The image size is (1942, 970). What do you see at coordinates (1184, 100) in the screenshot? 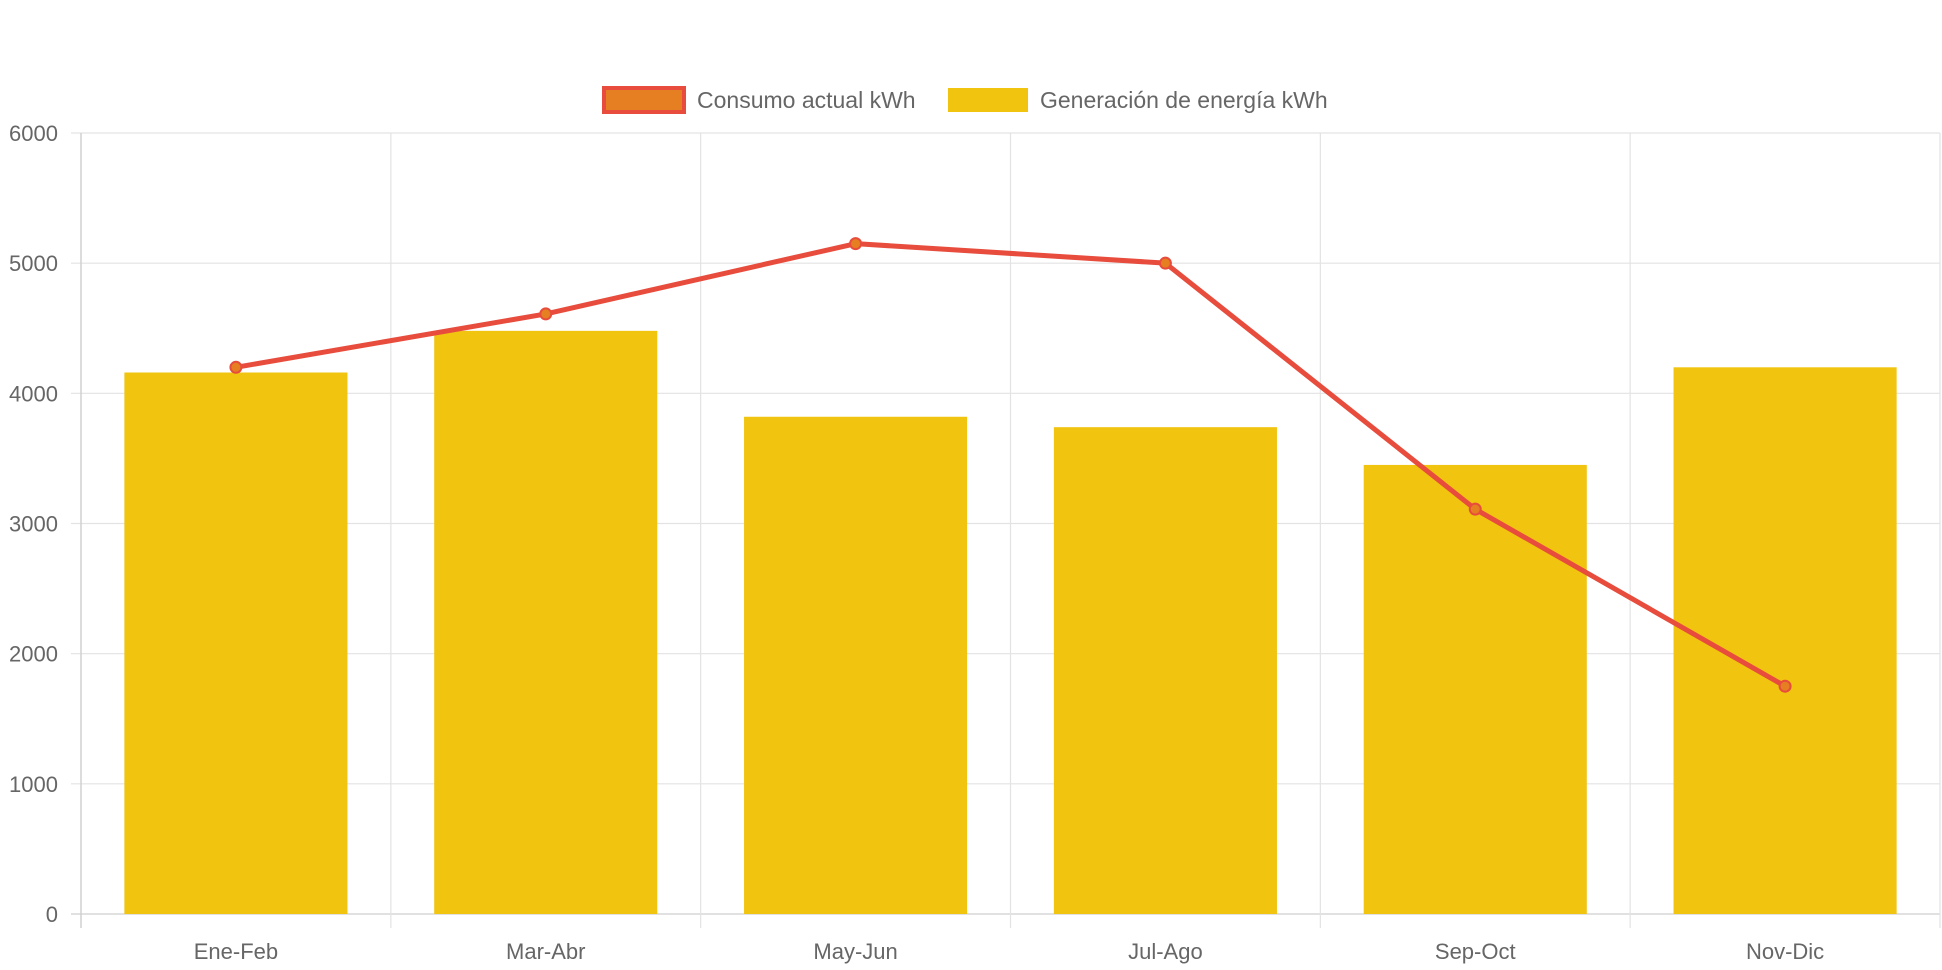
I see `legend-label-generacion: Generación de energía kWh` at bounding box center [1184, 100].